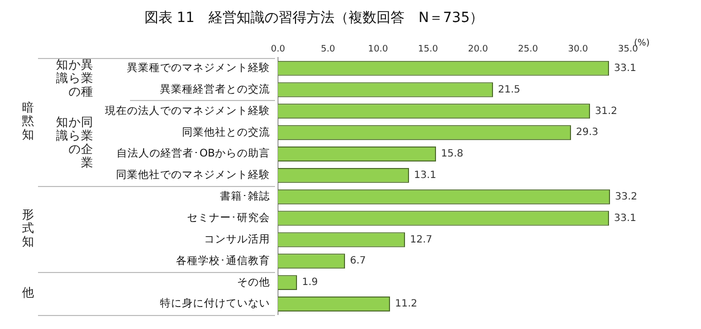 The image size is (701, 329). What do you see at coordinates (187, 110) in the screenshot?
I see `y-tick-label: 現在の法人でのマネジメント経験` at bounding box center [187, 110].